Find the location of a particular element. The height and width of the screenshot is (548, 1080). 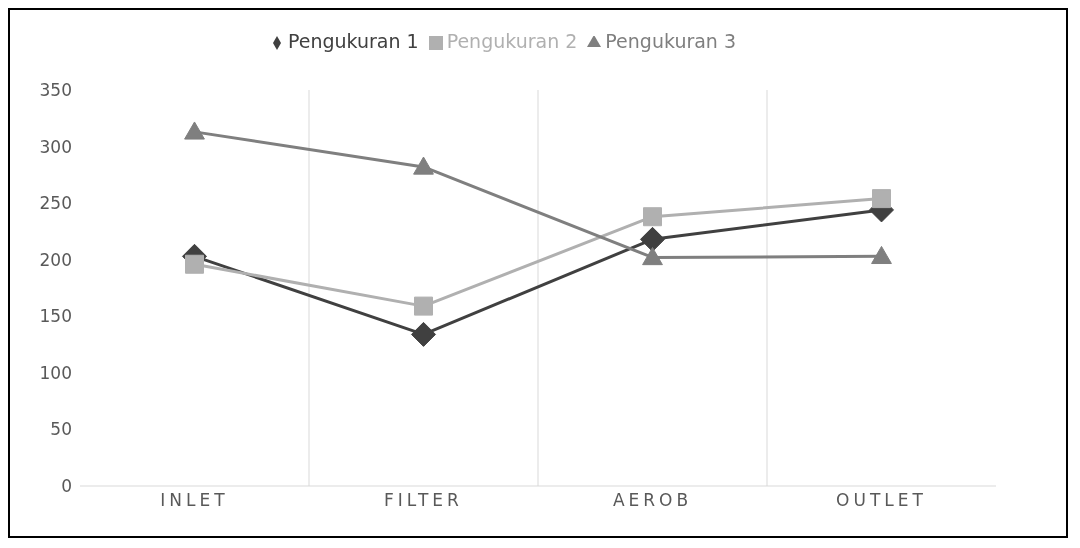

y-tick-label: 200 is located at coordinates (55, 259).